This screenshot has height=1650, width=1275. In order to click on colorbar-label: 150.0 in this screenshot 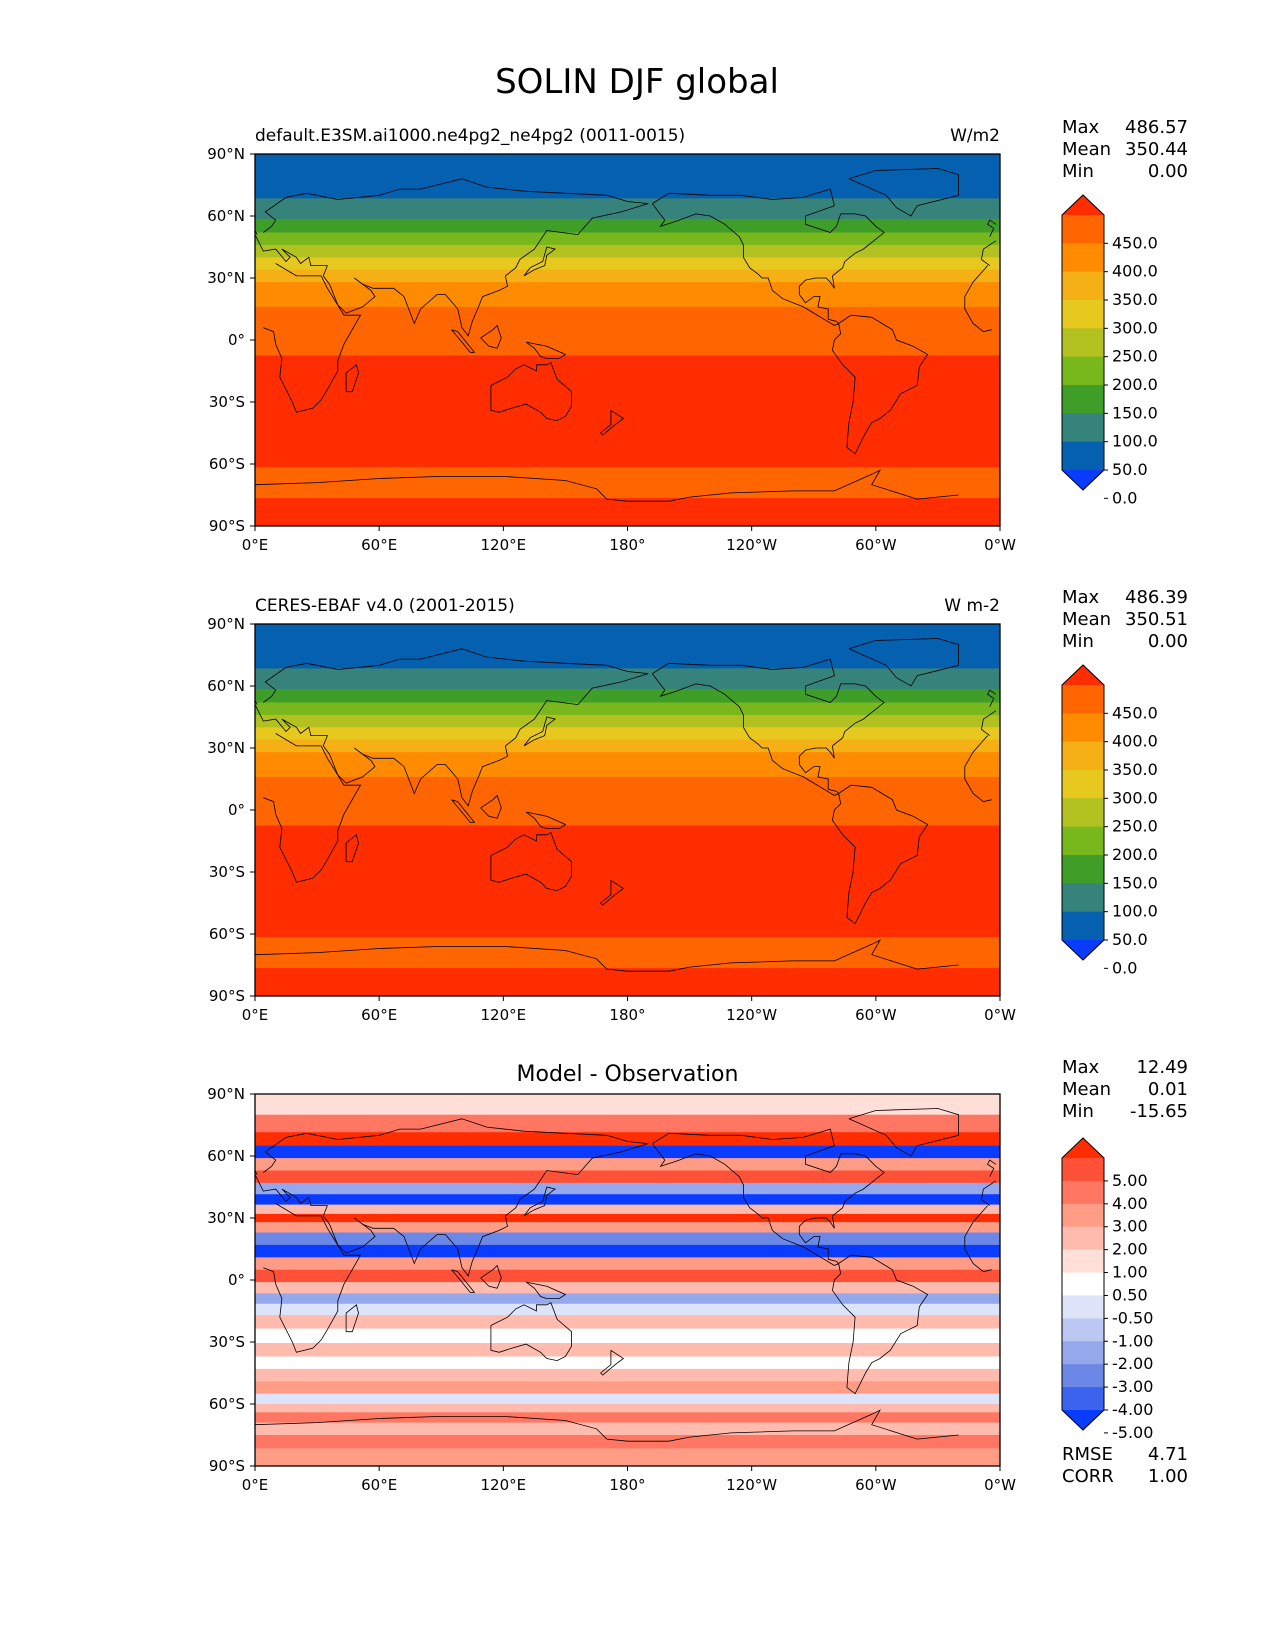, I will do `click(1135, 412)`.